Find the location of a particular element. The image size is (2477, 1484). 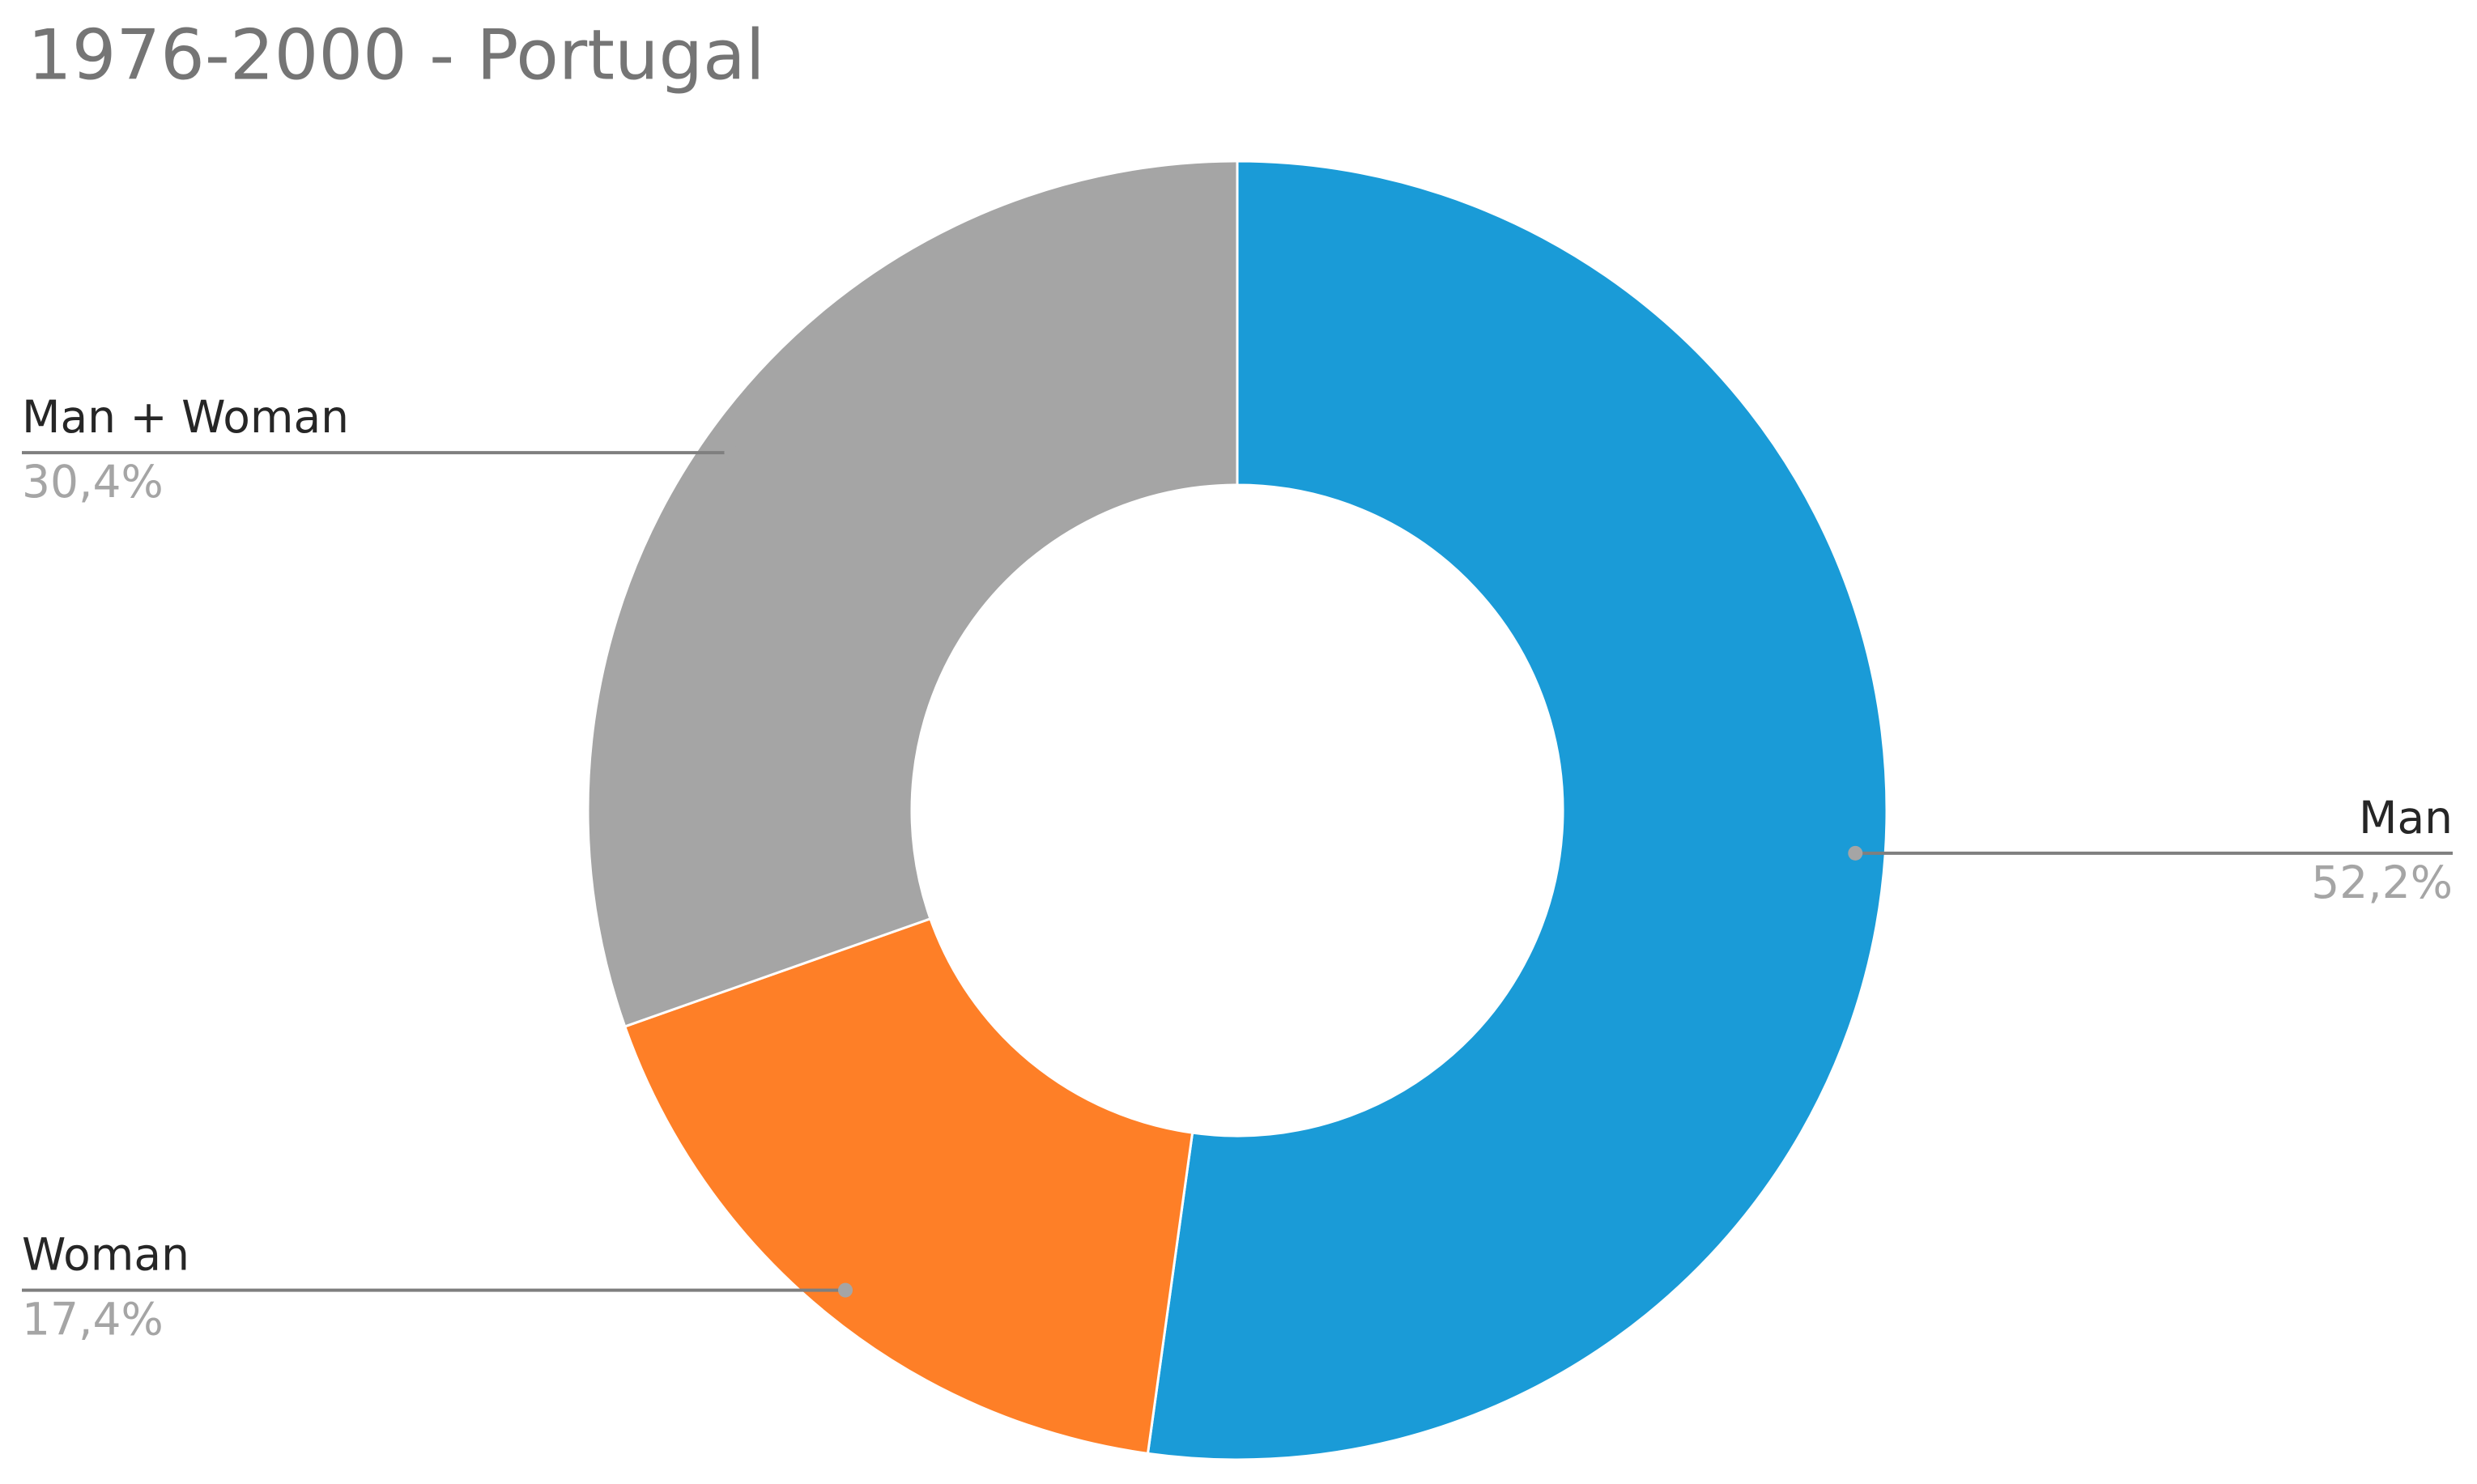

donut-slice is located at coordinates (908, 1186).